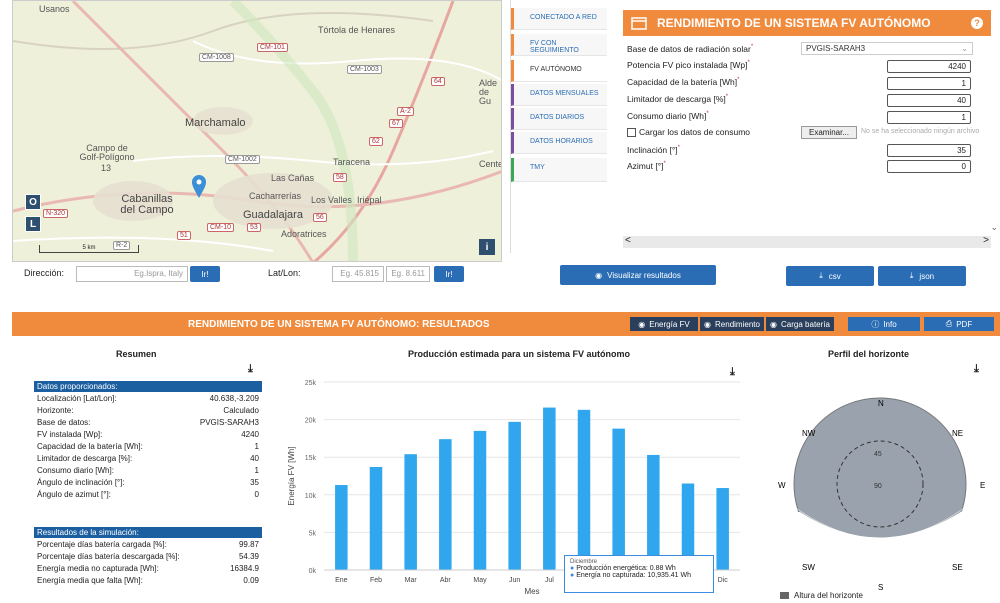 This screenshot has width=1000, height=603. What do you see at coordinates (639, 23) in the screenshot?
I see `calendar-icon` at bounding box center [639, 23].